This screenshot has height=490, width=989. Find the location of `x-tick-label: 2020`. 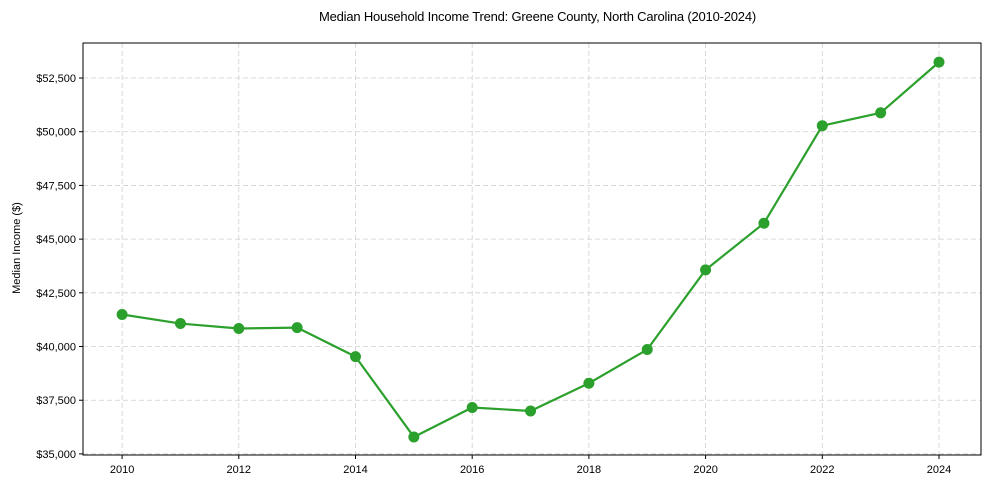

x-tick-label: 2020 is located at coordinates (705, 470).